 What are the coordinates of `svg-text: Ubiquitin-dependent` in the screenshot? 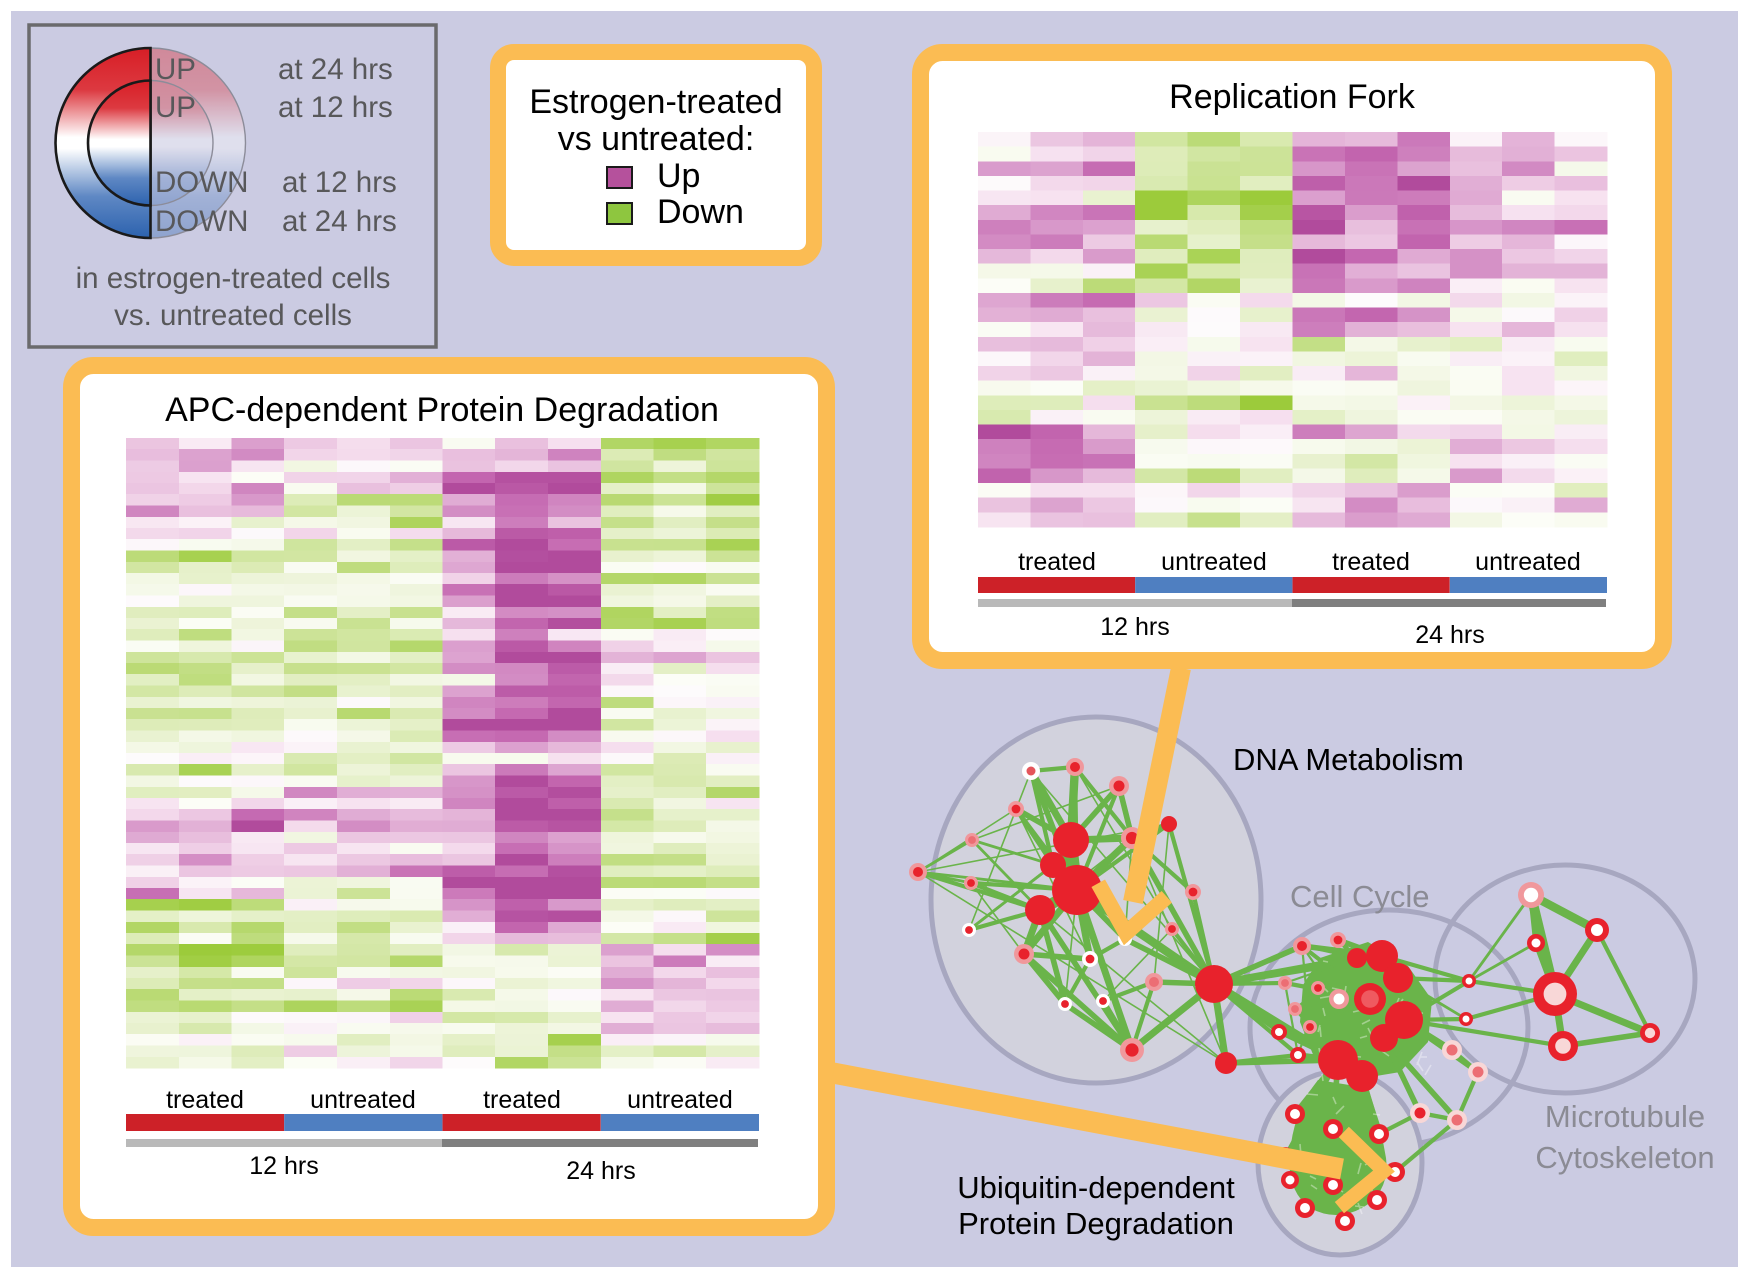 It's located at (1096, 1187).